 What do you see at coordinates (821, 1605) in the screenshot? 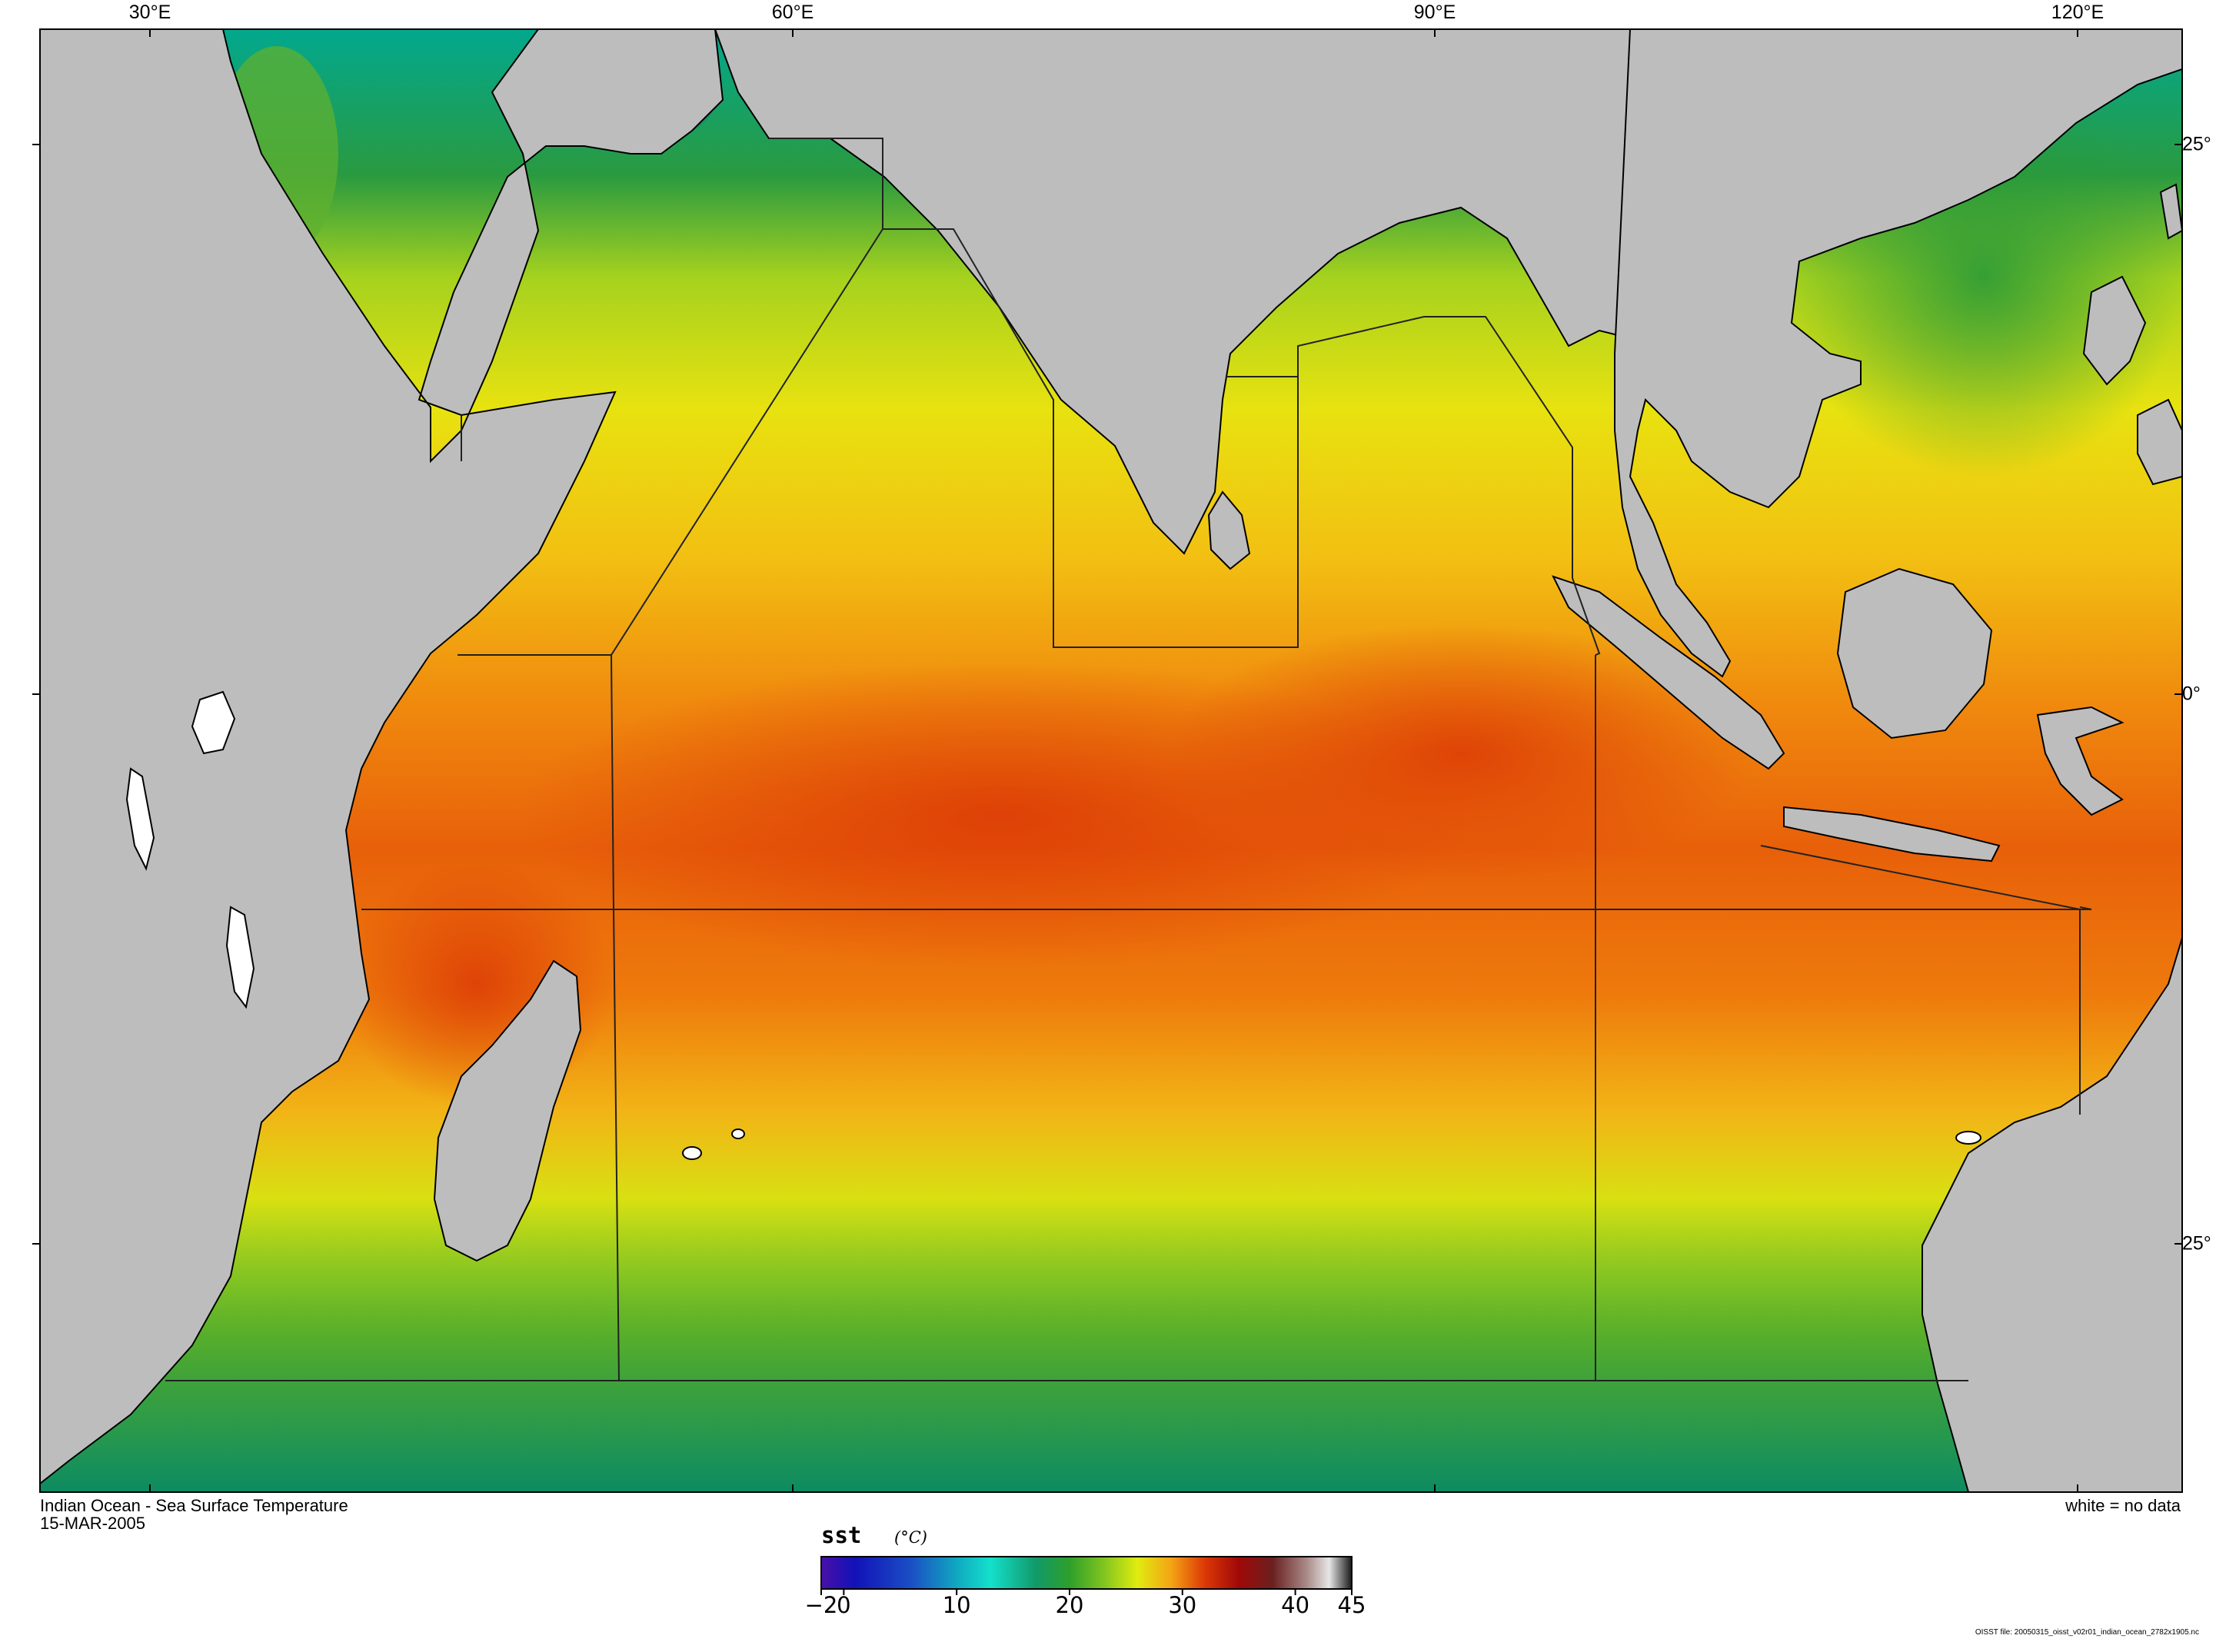
I see `colorbar-tick-label: −2` at bounding box center [821, 1605].